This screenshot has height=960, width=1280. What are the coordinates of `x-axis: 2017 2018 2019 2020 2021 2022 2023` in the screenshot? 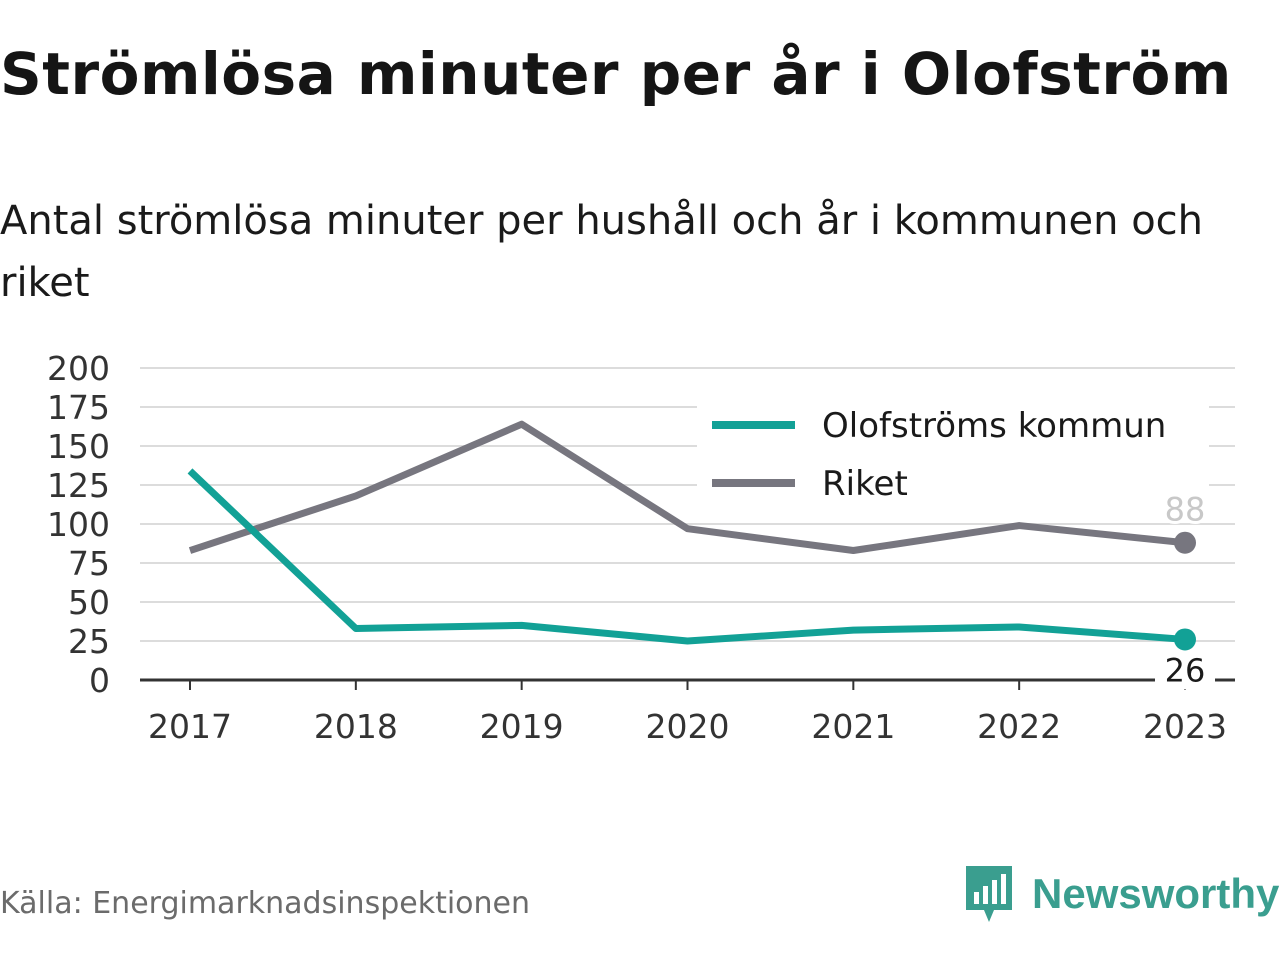 It's located at (687, 712).